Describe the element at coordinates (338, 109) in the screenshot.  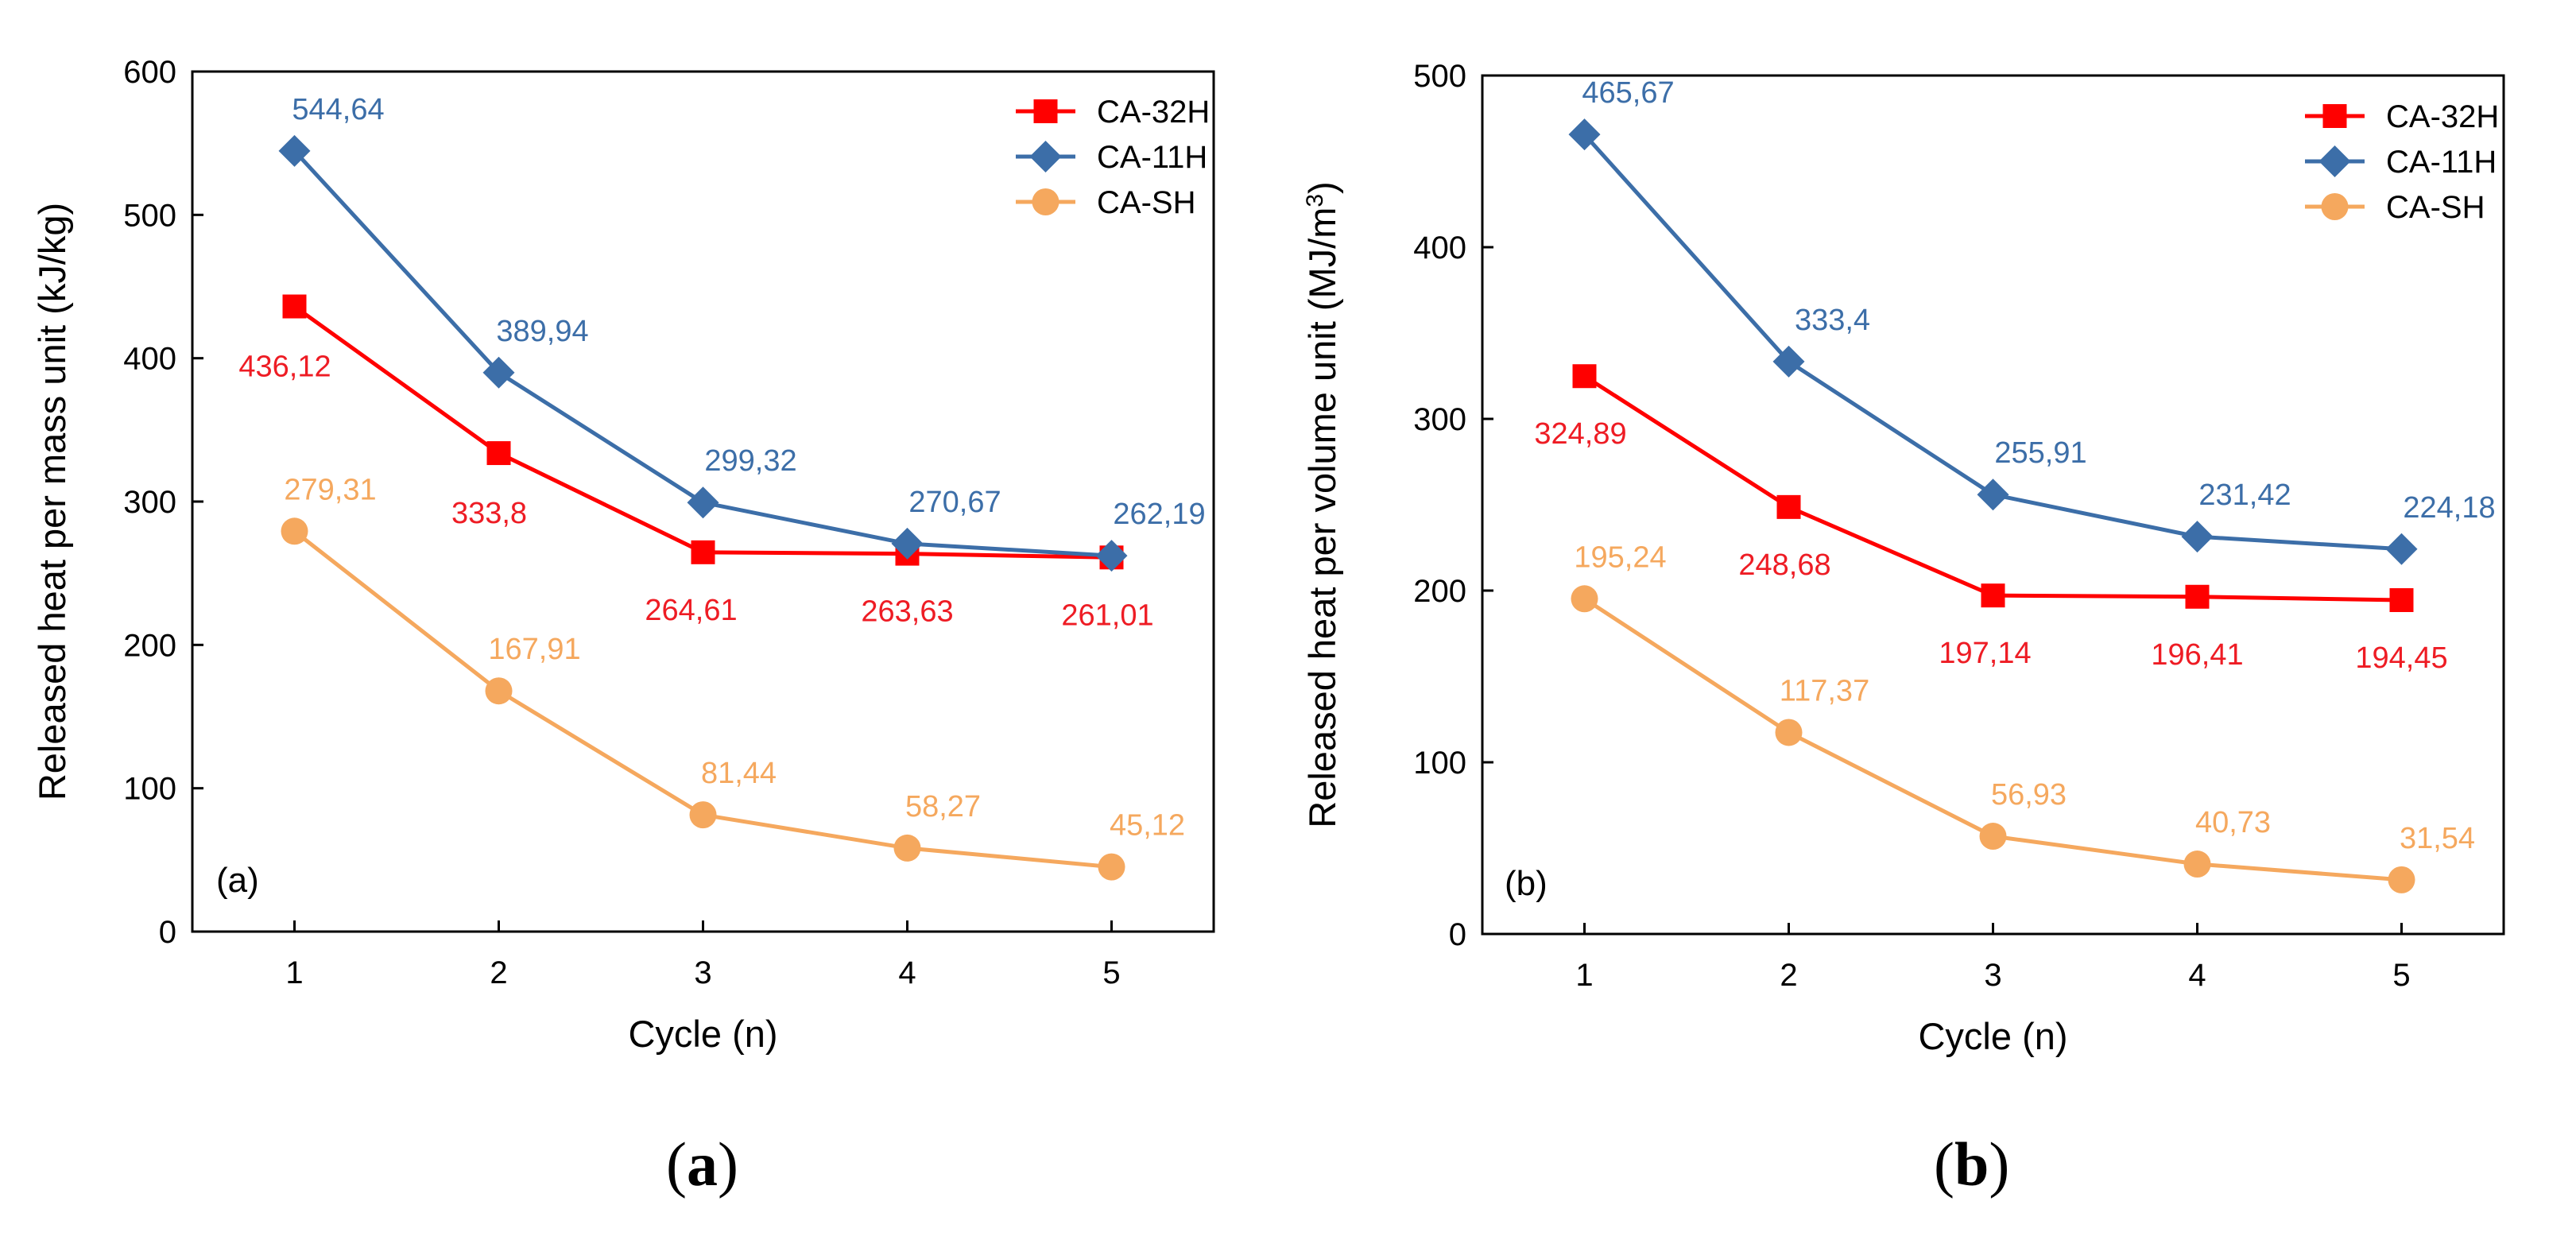
I see `data-label-ca-11h: 544,64` at that location.